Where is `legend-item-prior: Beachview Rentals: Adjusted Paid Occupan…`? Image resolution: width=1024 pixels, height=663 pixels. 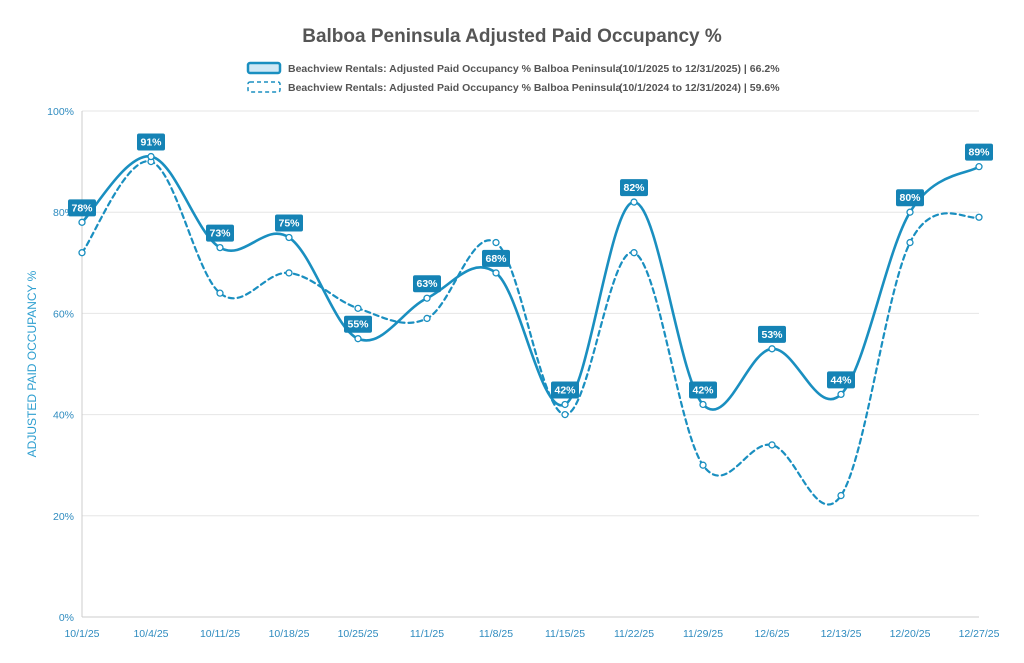 legend-item-prior: Beachview Rentals: Adjusted Paid Occupan… is located at coordinates (513, 87).